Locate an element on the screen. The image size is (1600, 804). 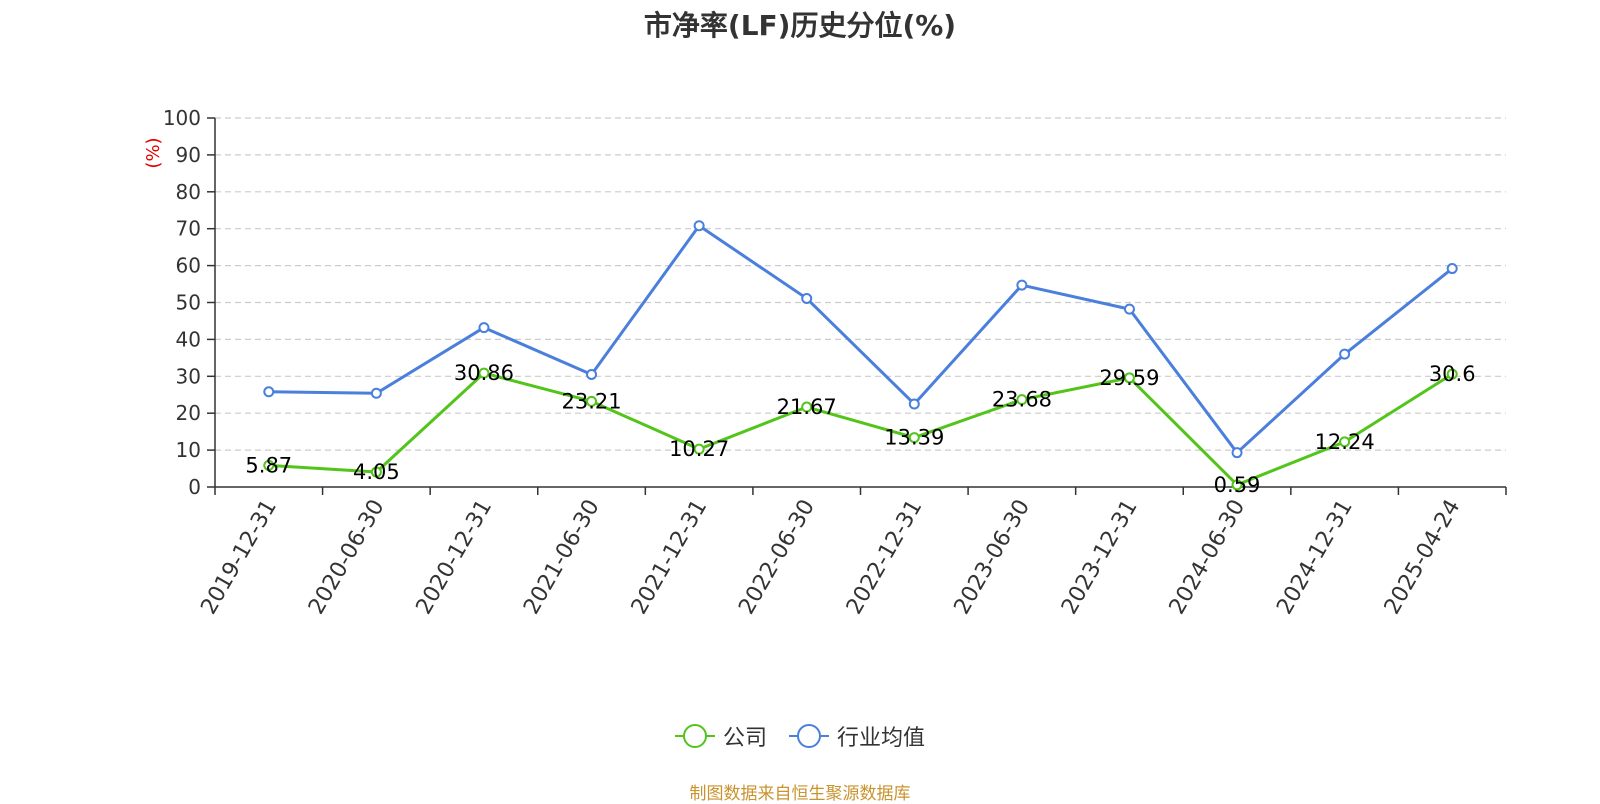
legend-industry-label: 行业均值 is located at coordinates (881, 738).